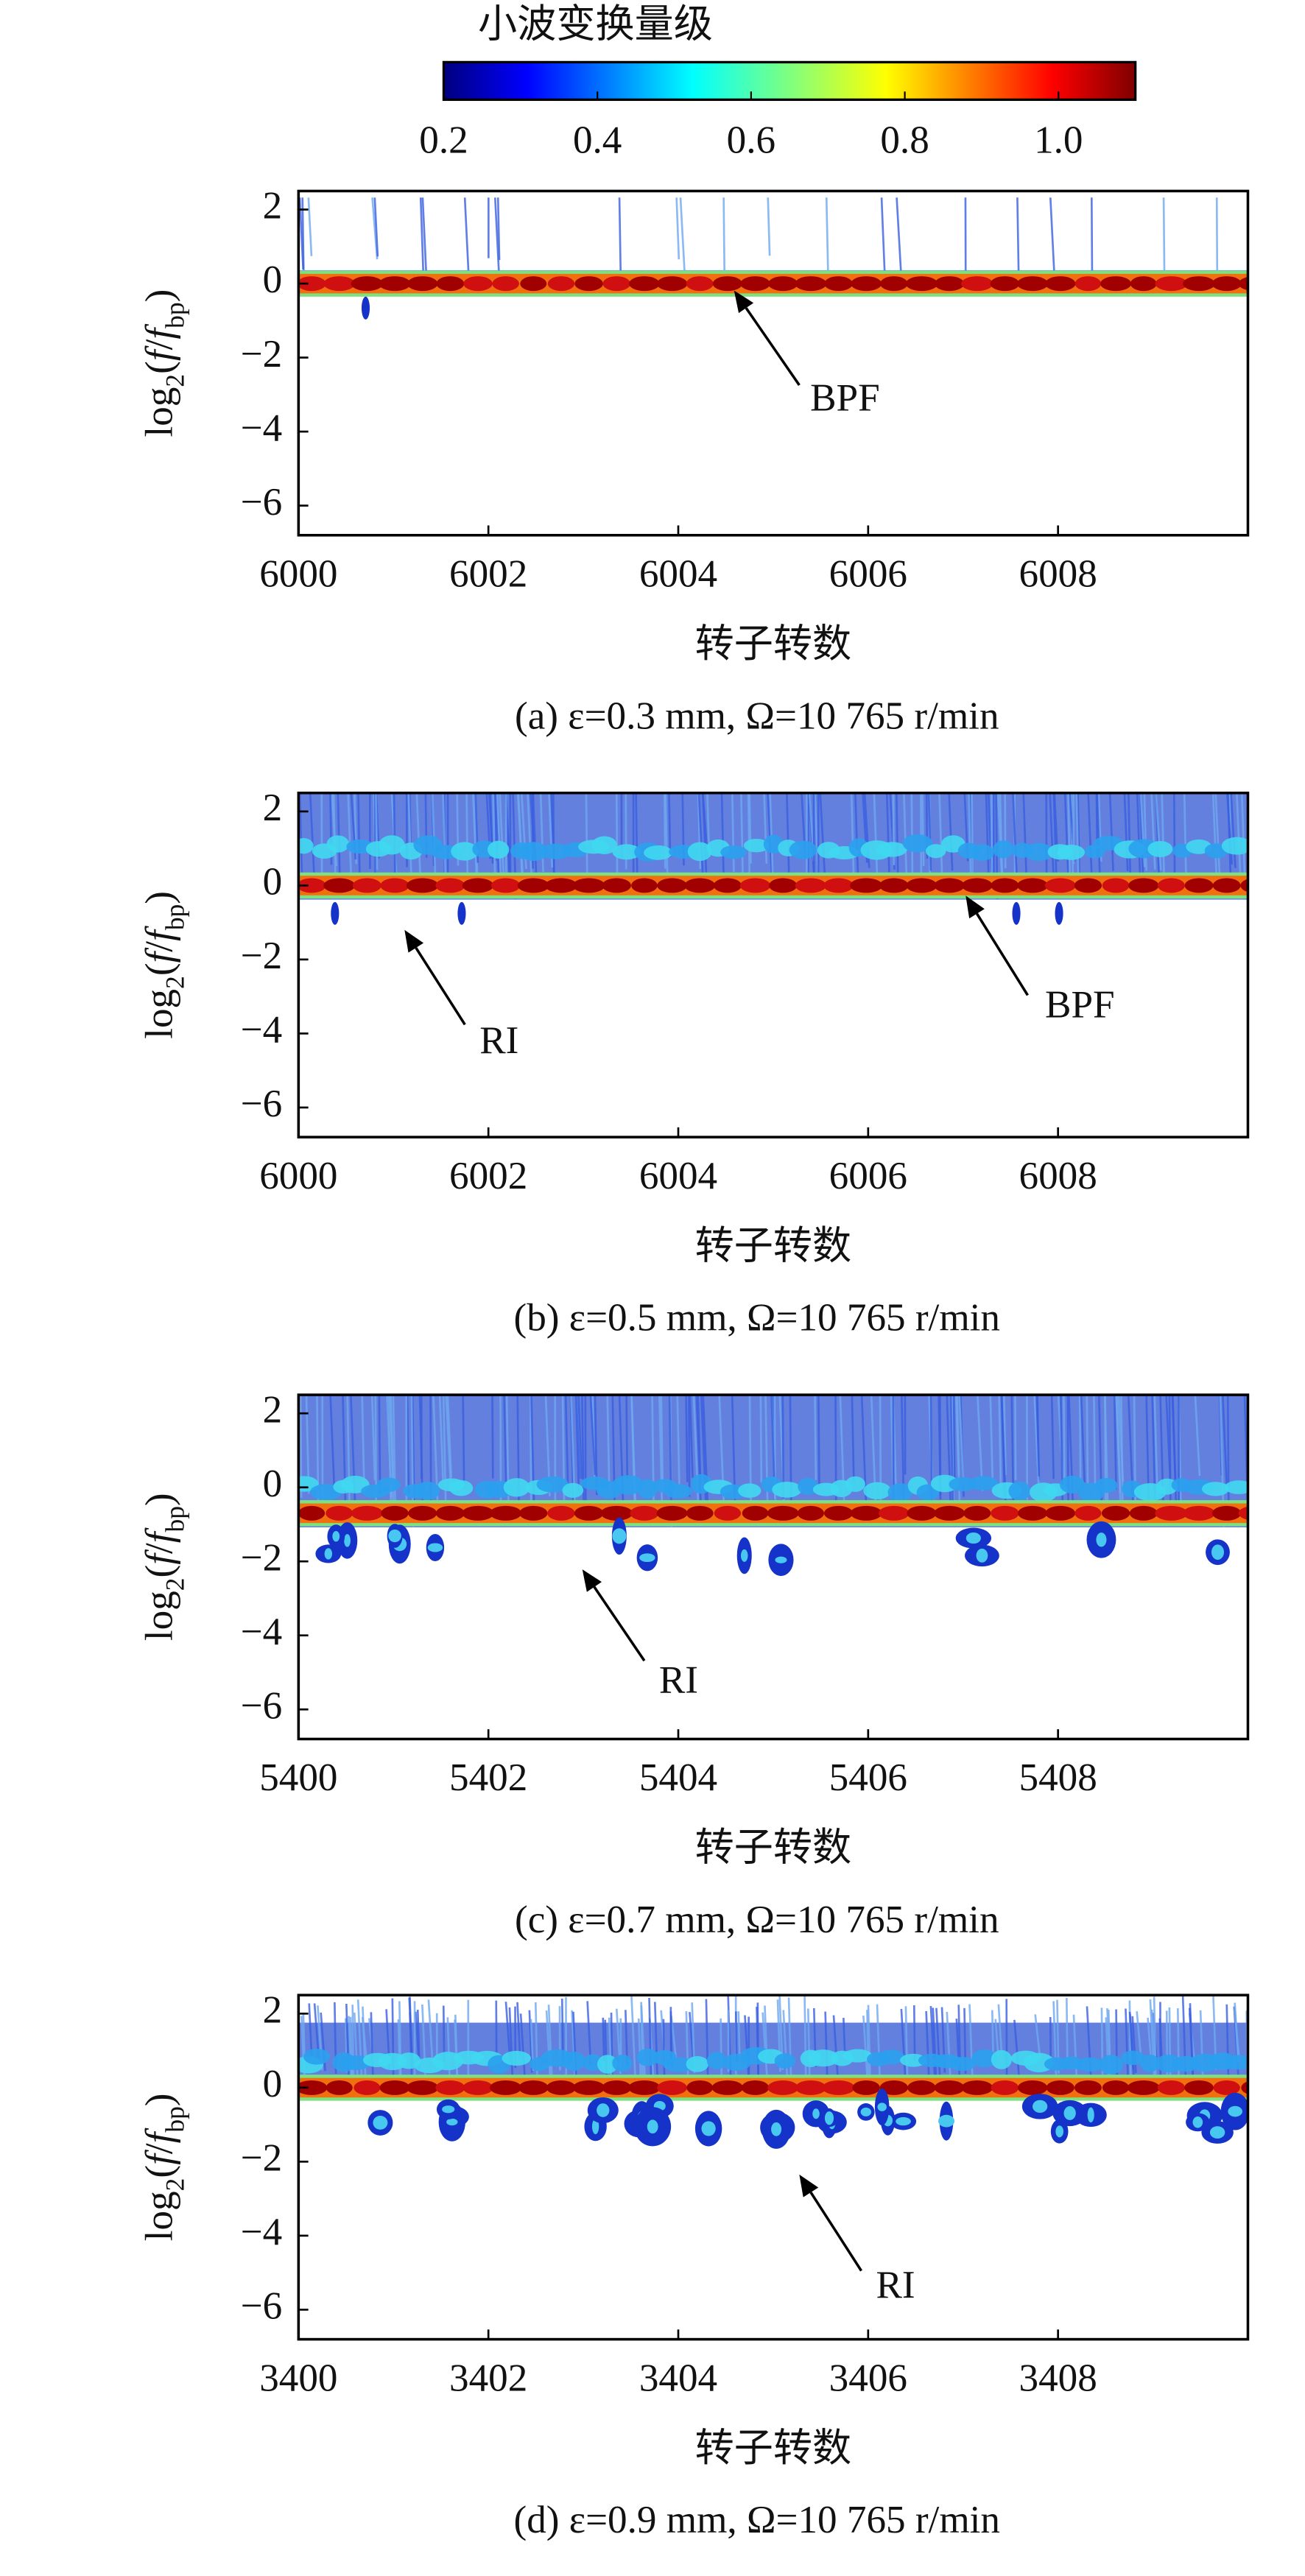 The image size is (1305, 2576). What do you see at coordinates (159, 353) in the screenshot?
I see `y-axis-label-part: f` at bounding box center [159, 353].